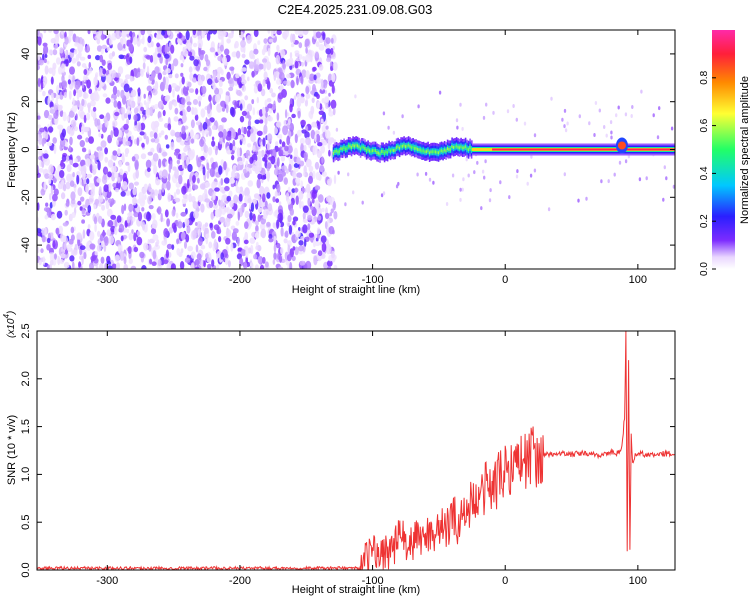 This screenshot has height=600, width=750. I want to click on spectrogram-y-tick-label: 20, so click(26, 102).